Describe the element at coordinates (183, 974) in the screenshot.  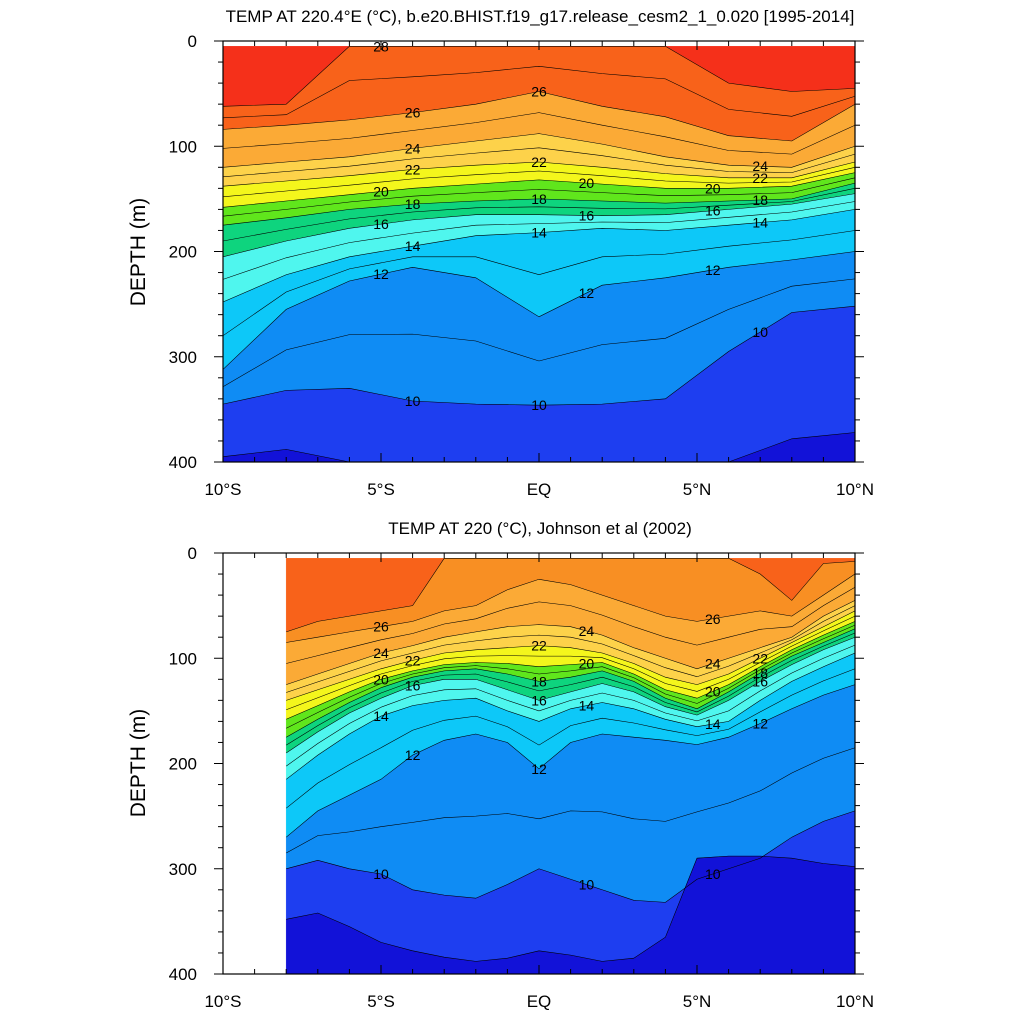
I see `y-tick-label: 400` at that location.